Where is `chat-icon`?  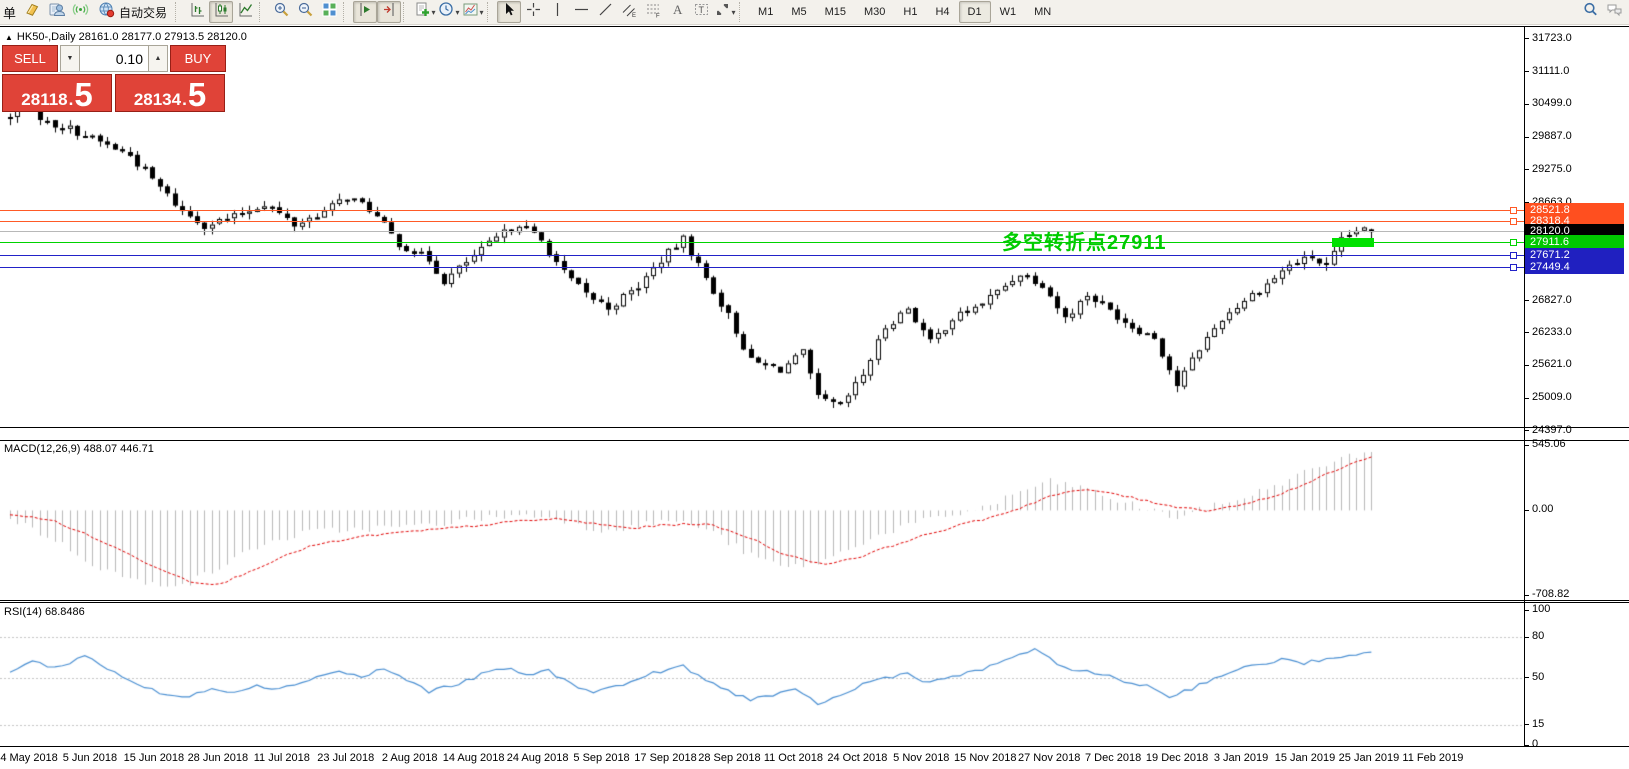 chat-icon is located at coordinates (1614, 12).